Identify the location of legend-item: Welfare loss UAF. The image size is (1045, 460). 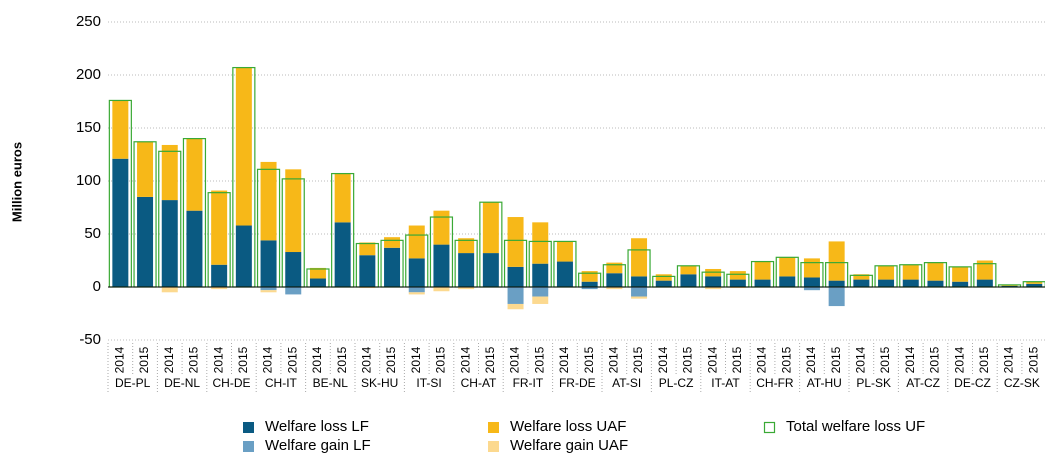
(557, 426).